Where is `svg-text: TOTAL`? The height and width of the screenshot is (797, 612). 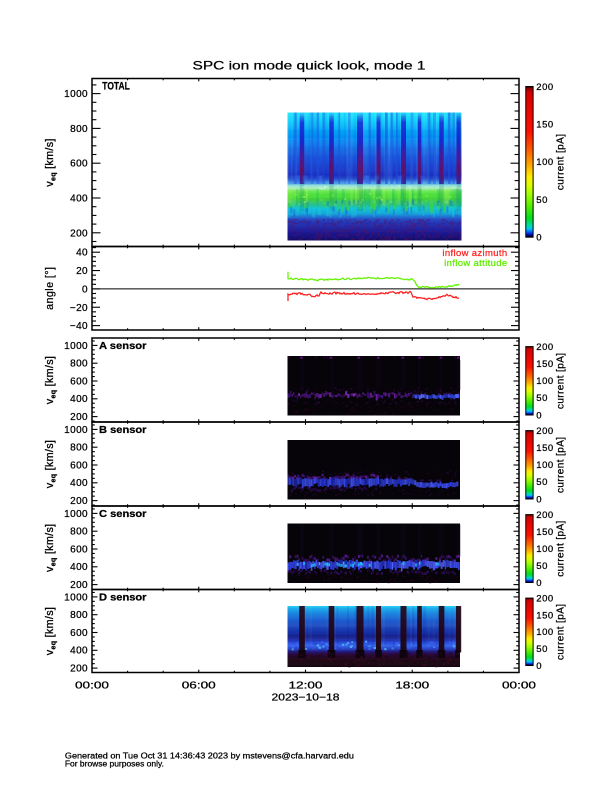
svg-text: TOTAL is located at coordinates (116, 87).